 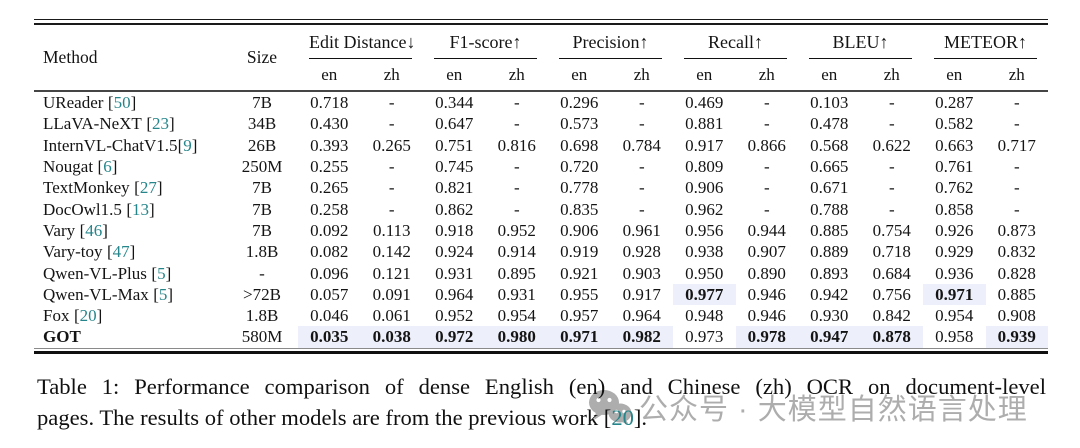 I want to click on citation-link: 47, so click(x=121, y=252).